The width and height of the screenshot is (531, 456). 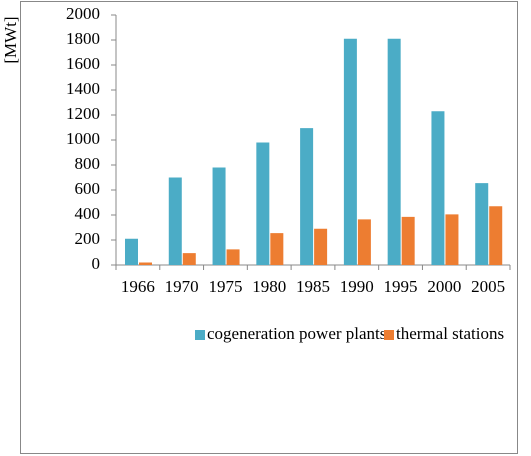 What do you see at coordinates (88, 238) in the screenshot?
I see `y-tick-label: 200` at bounding box center [88, 238].